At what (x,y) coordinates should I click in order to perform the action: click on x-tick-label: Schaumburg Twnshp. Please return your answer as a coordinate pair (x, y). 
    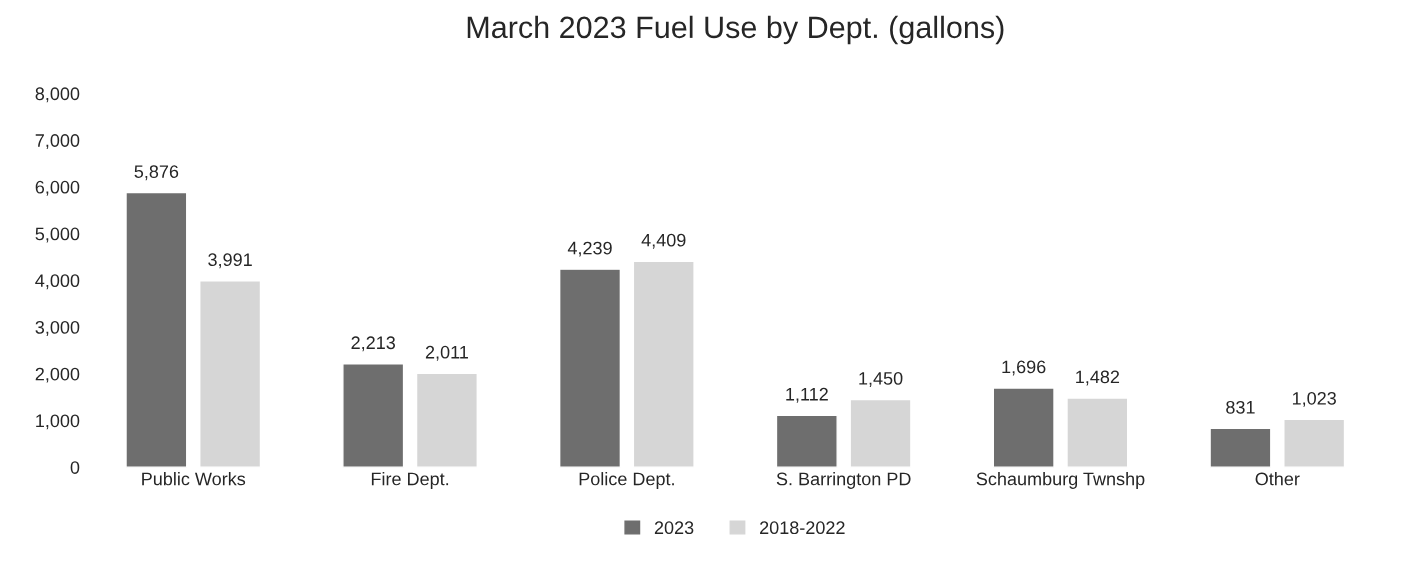
    Looking at the image, I should click on (1060, 480).